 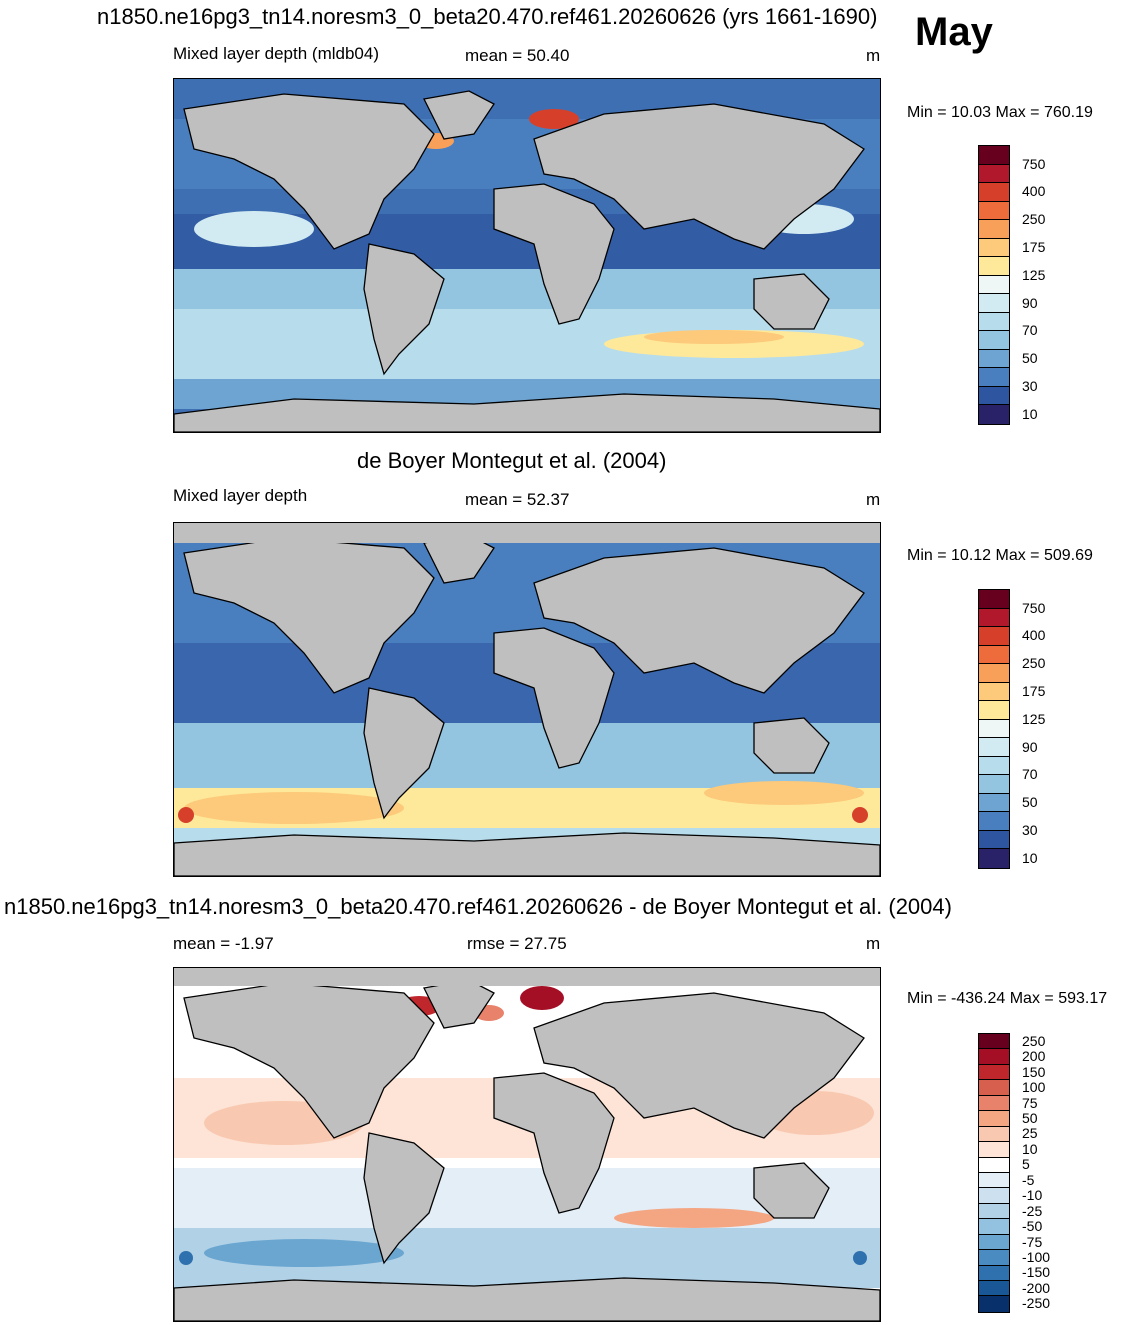 I want to click on panel2-colorbar, so click(x=994, y=729).